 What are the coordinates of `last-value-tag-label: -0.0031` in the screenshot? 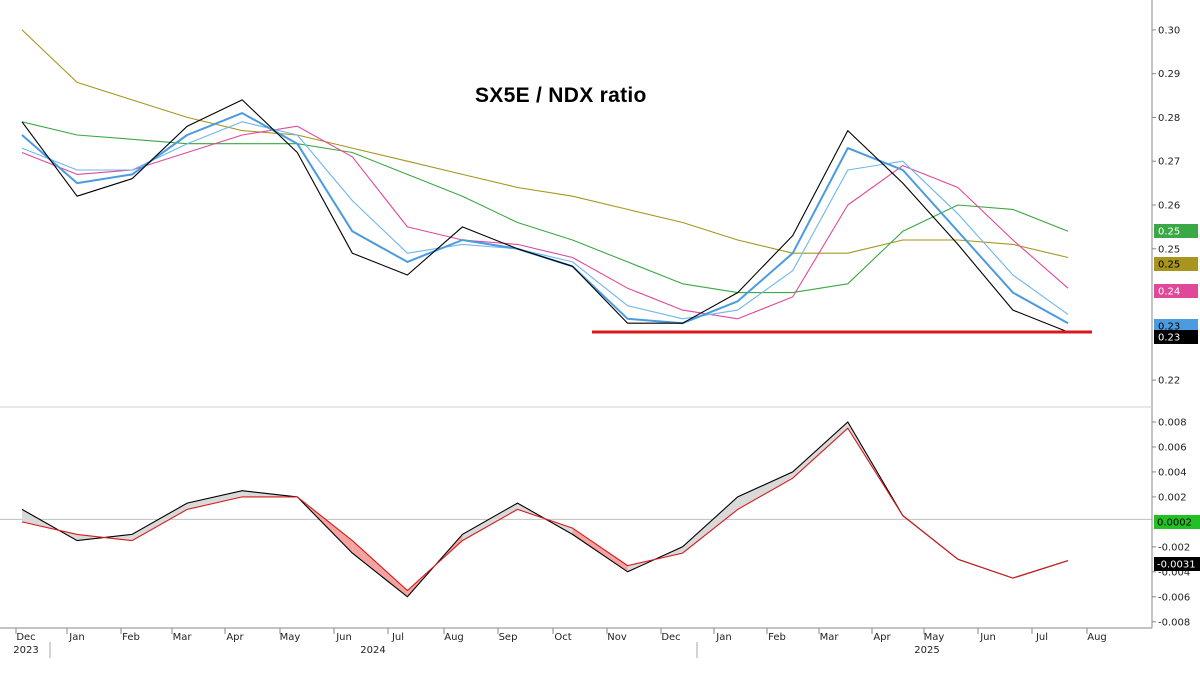 It's located at (1176, 565).